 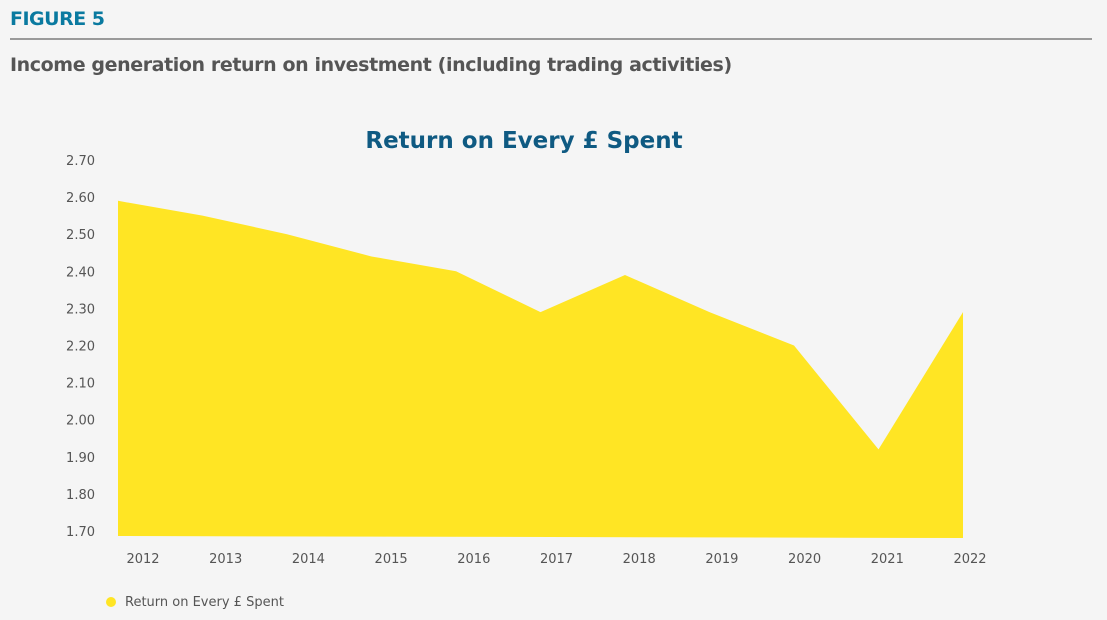 What do you see at coordinates (142, 559) in the screenshot?
I see `x-tick-label: 2012` at bounding box center [142, 559].